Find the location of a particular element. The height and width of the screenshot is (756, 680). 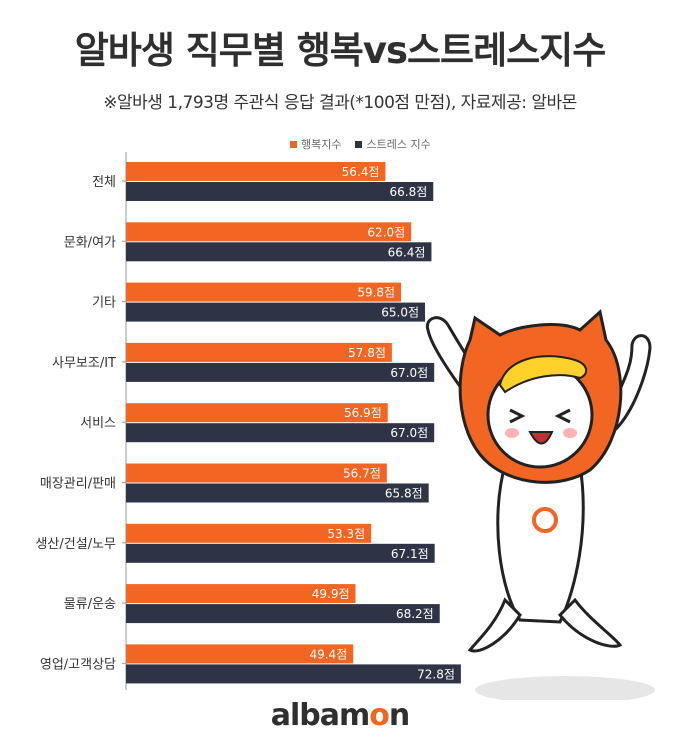

data-label-stress: 65.0점 is located at coordinates (400, 313).